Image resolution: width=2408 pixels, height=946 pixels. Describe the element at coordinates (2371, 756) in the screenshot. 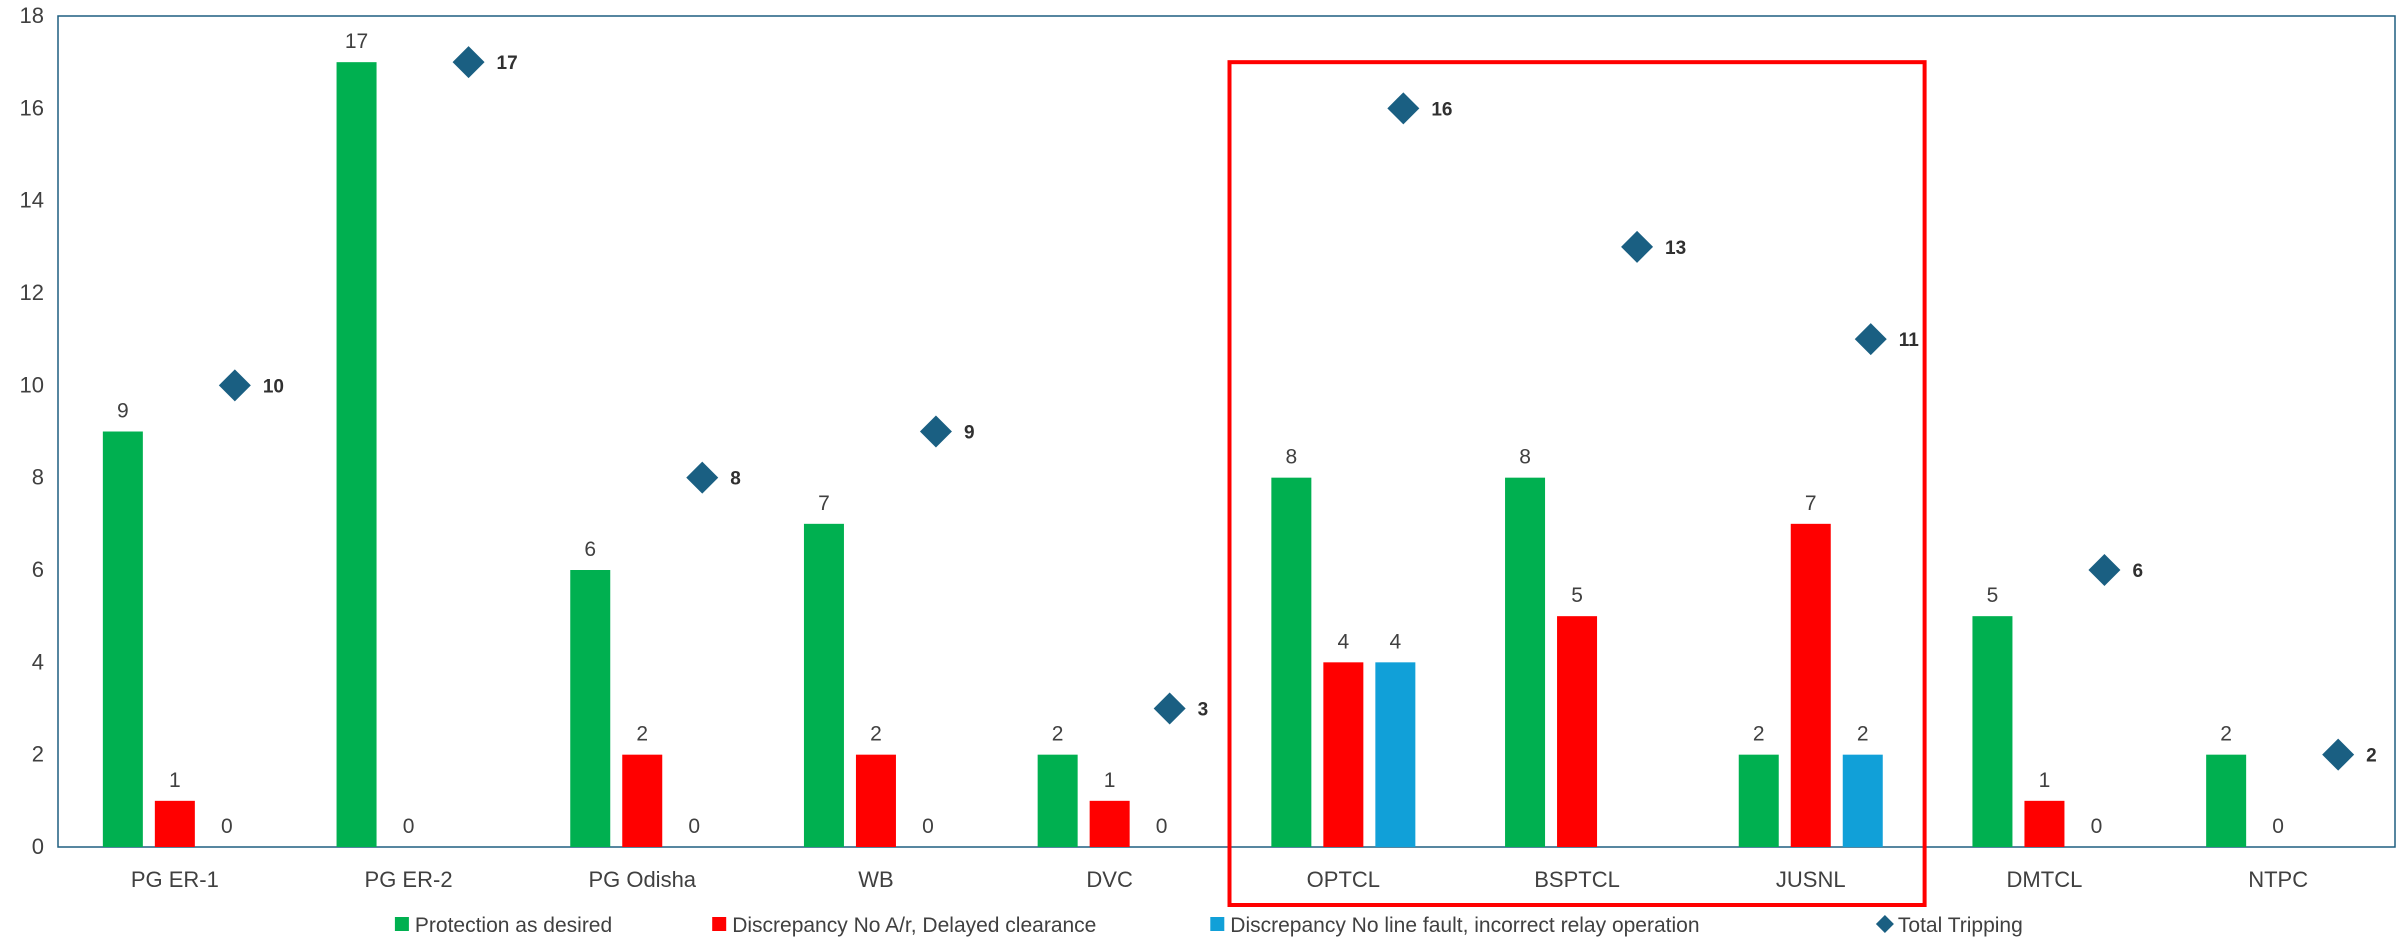

I see `total-tripping-label: 2` at that location.